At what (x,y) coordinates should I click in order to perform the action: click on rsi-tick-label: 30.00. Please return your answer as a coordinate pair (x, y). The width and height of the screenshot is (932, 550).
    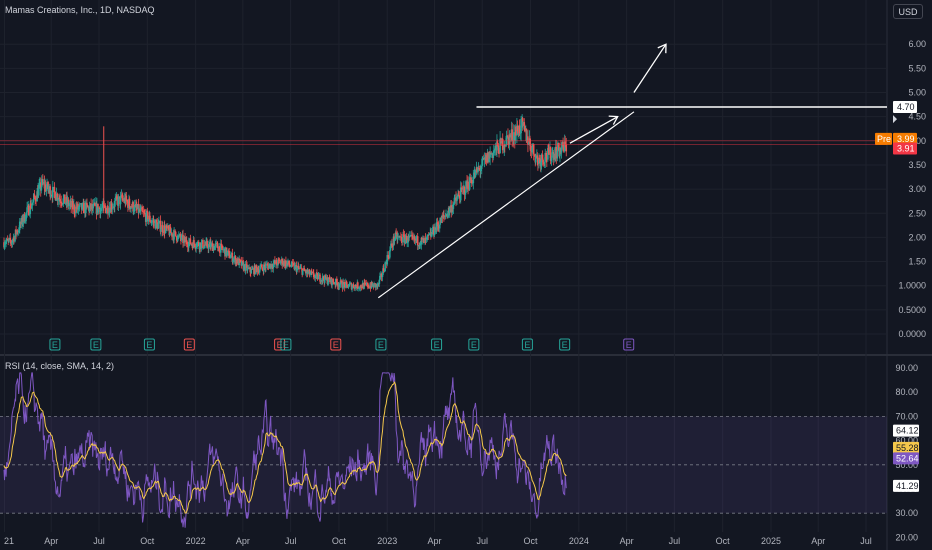
    Looking at the image, I should click on (906, 513).